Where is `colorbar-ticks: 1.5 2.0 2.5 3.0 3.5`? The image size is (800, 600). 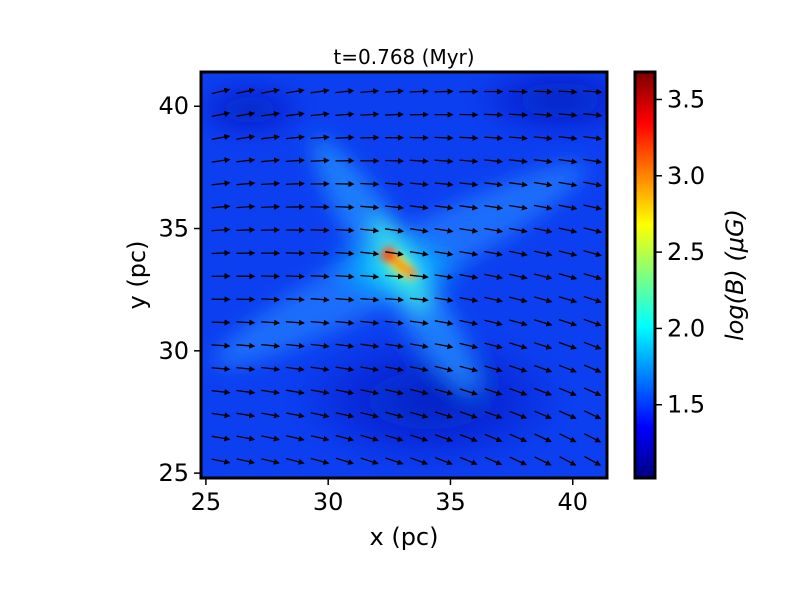 colorbar-ticks: 1.5 2.0 2.5 3.0 3.5 is located at coordinates (680, 252).